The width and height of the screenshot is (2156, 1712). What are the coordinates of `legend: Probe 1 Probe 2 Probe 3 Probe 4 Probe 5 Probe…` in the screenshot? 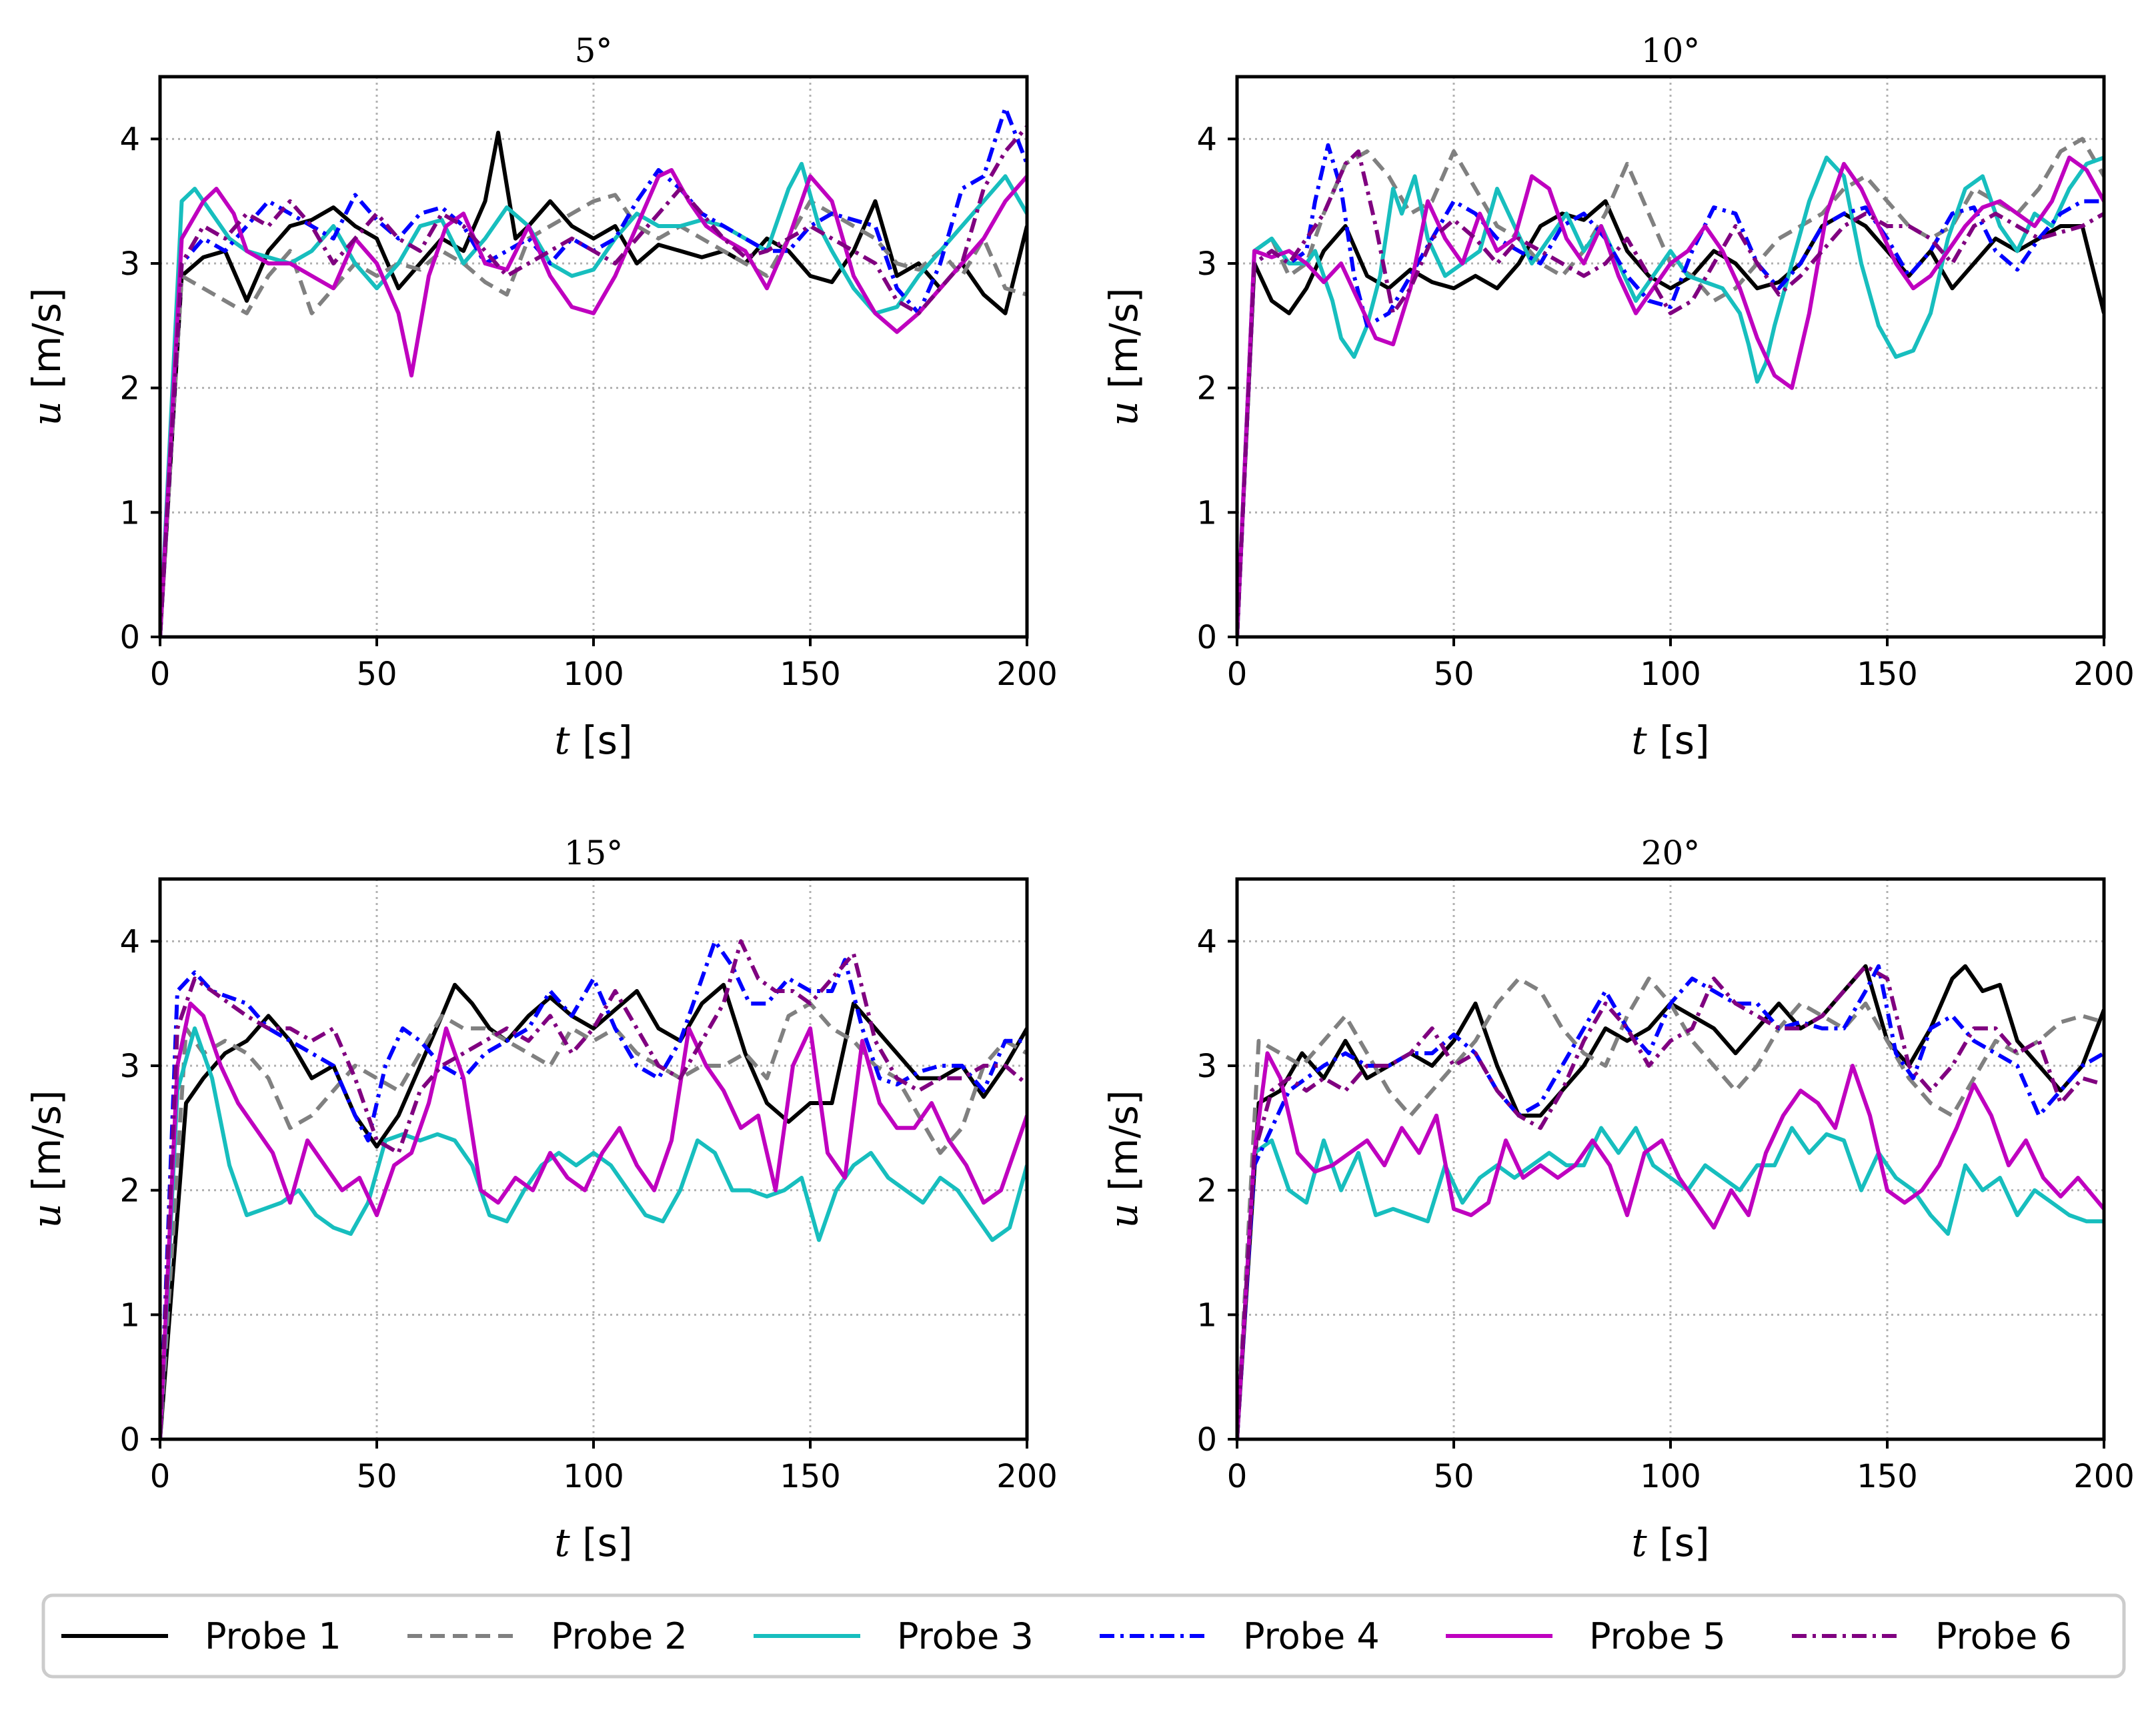 It's located at (1083, 1636).